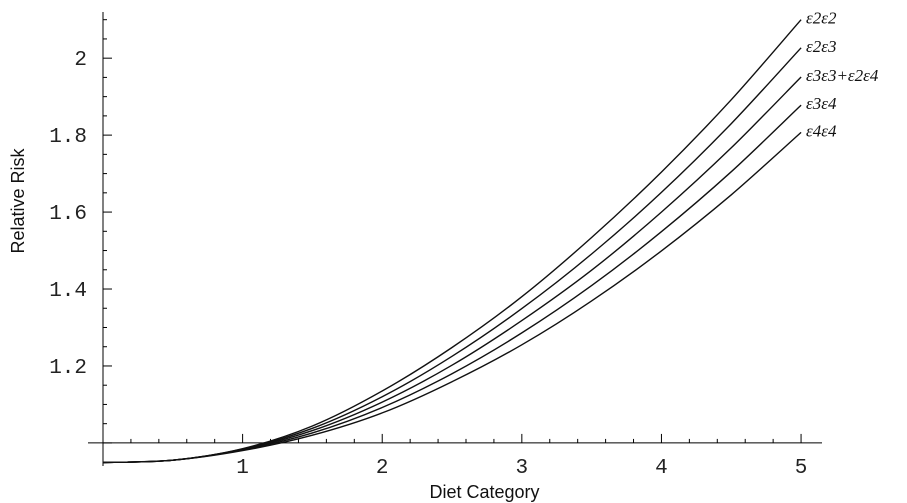  What do you see at coordinates (68, 291) in the screenshot?
I see `y-tick-label: 1.4` at bounding box center [68, 291].